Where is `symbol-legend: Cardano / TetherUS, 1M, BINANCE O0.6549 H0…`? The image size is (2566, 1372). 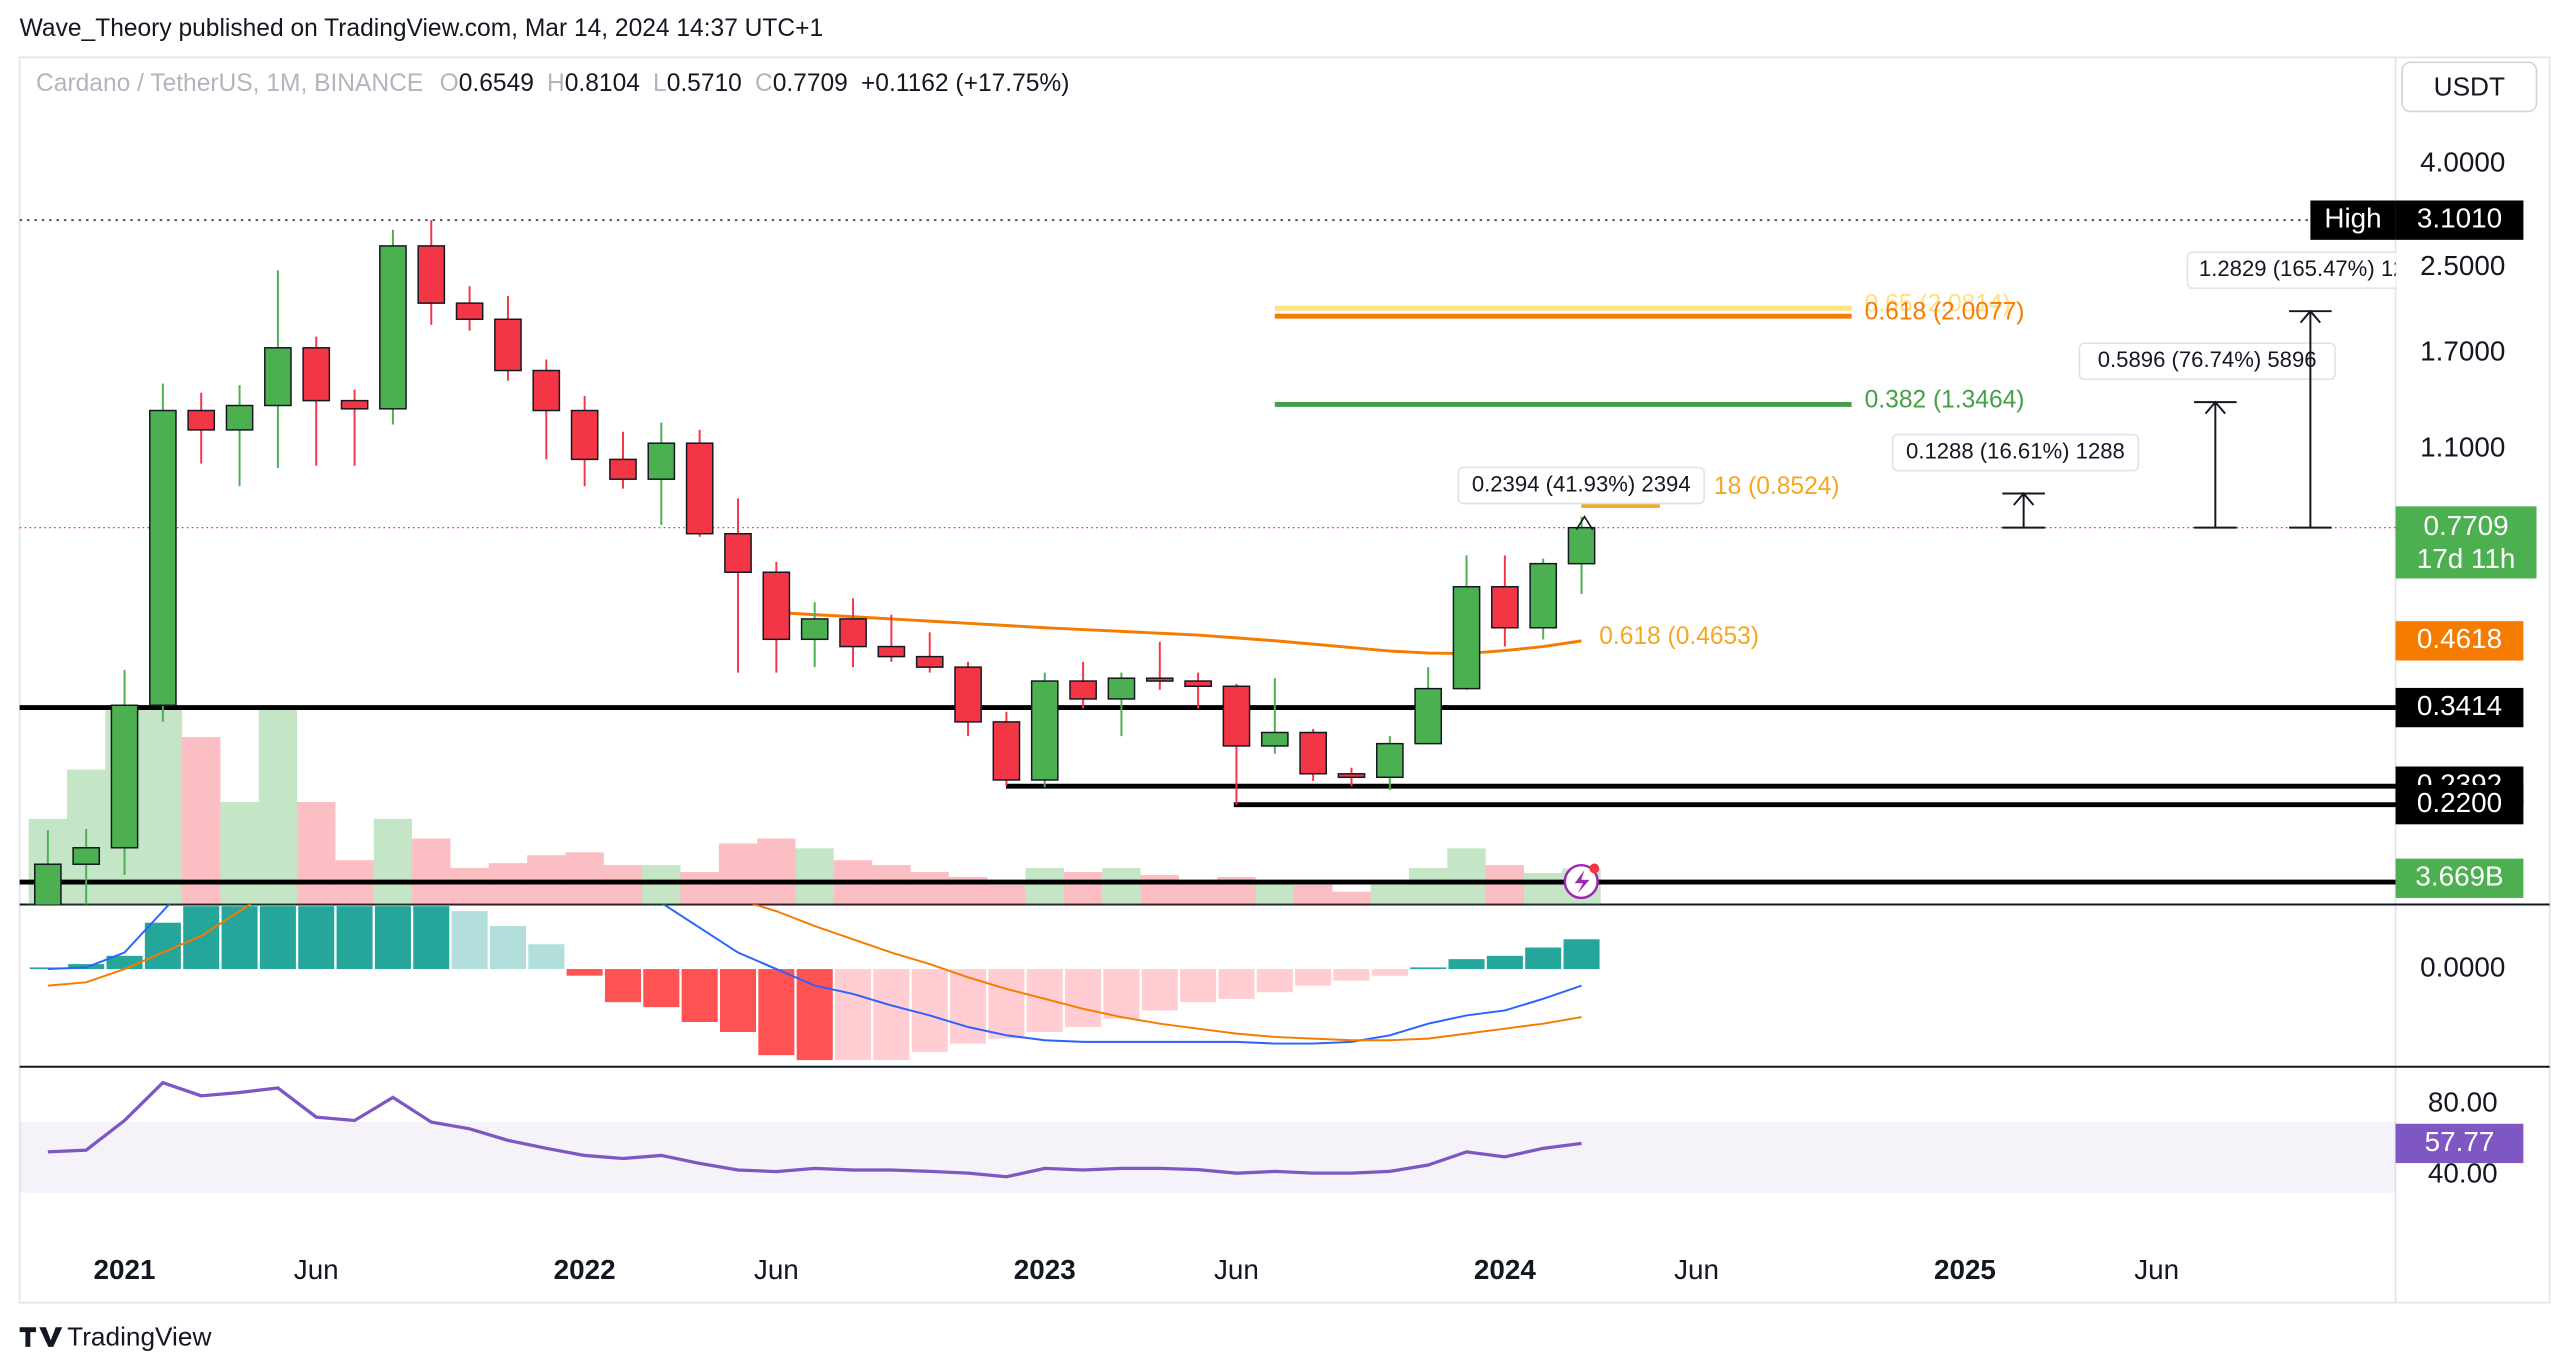
symbol-legend: Cardano / TetherUS, 1M, BINANCE O0.6549 H0… is located at coordinates (552, 84).